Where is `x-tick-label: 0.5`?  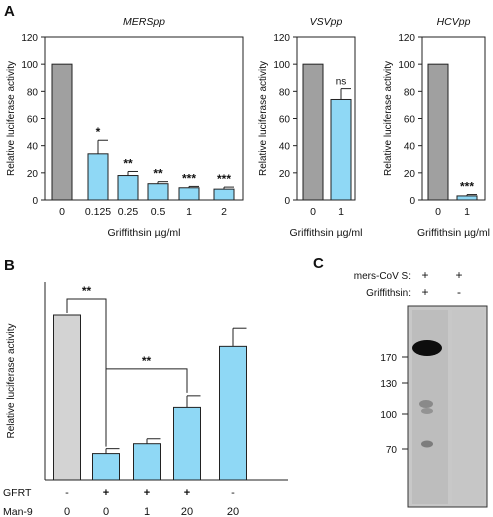 x-tick-label: 0.5 is located at coordinates (158, 212).